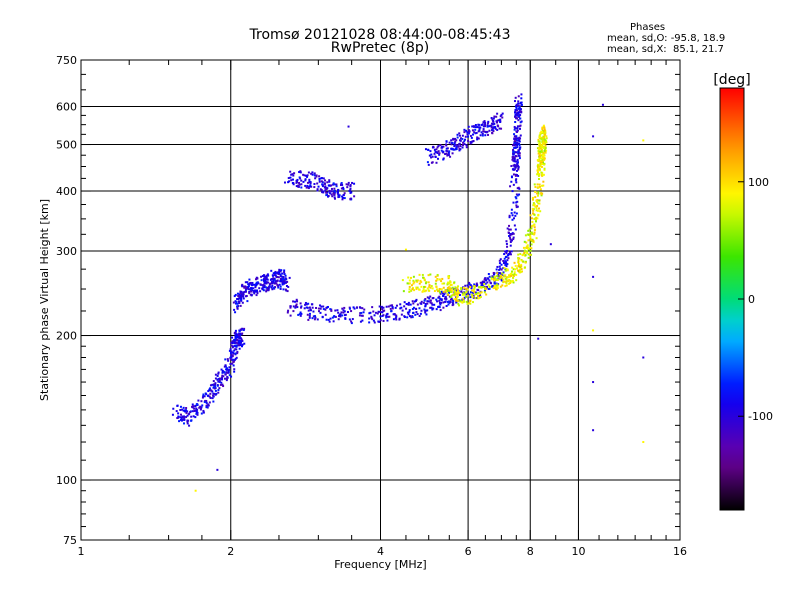 The height and width of the screenshot is (600, 800). What do you see at coordinates (665, 49) in the screenshot?
I see `phases-x-stats: mean, sd,X: 85.1, 21.7` at bounding box center [665, 49].